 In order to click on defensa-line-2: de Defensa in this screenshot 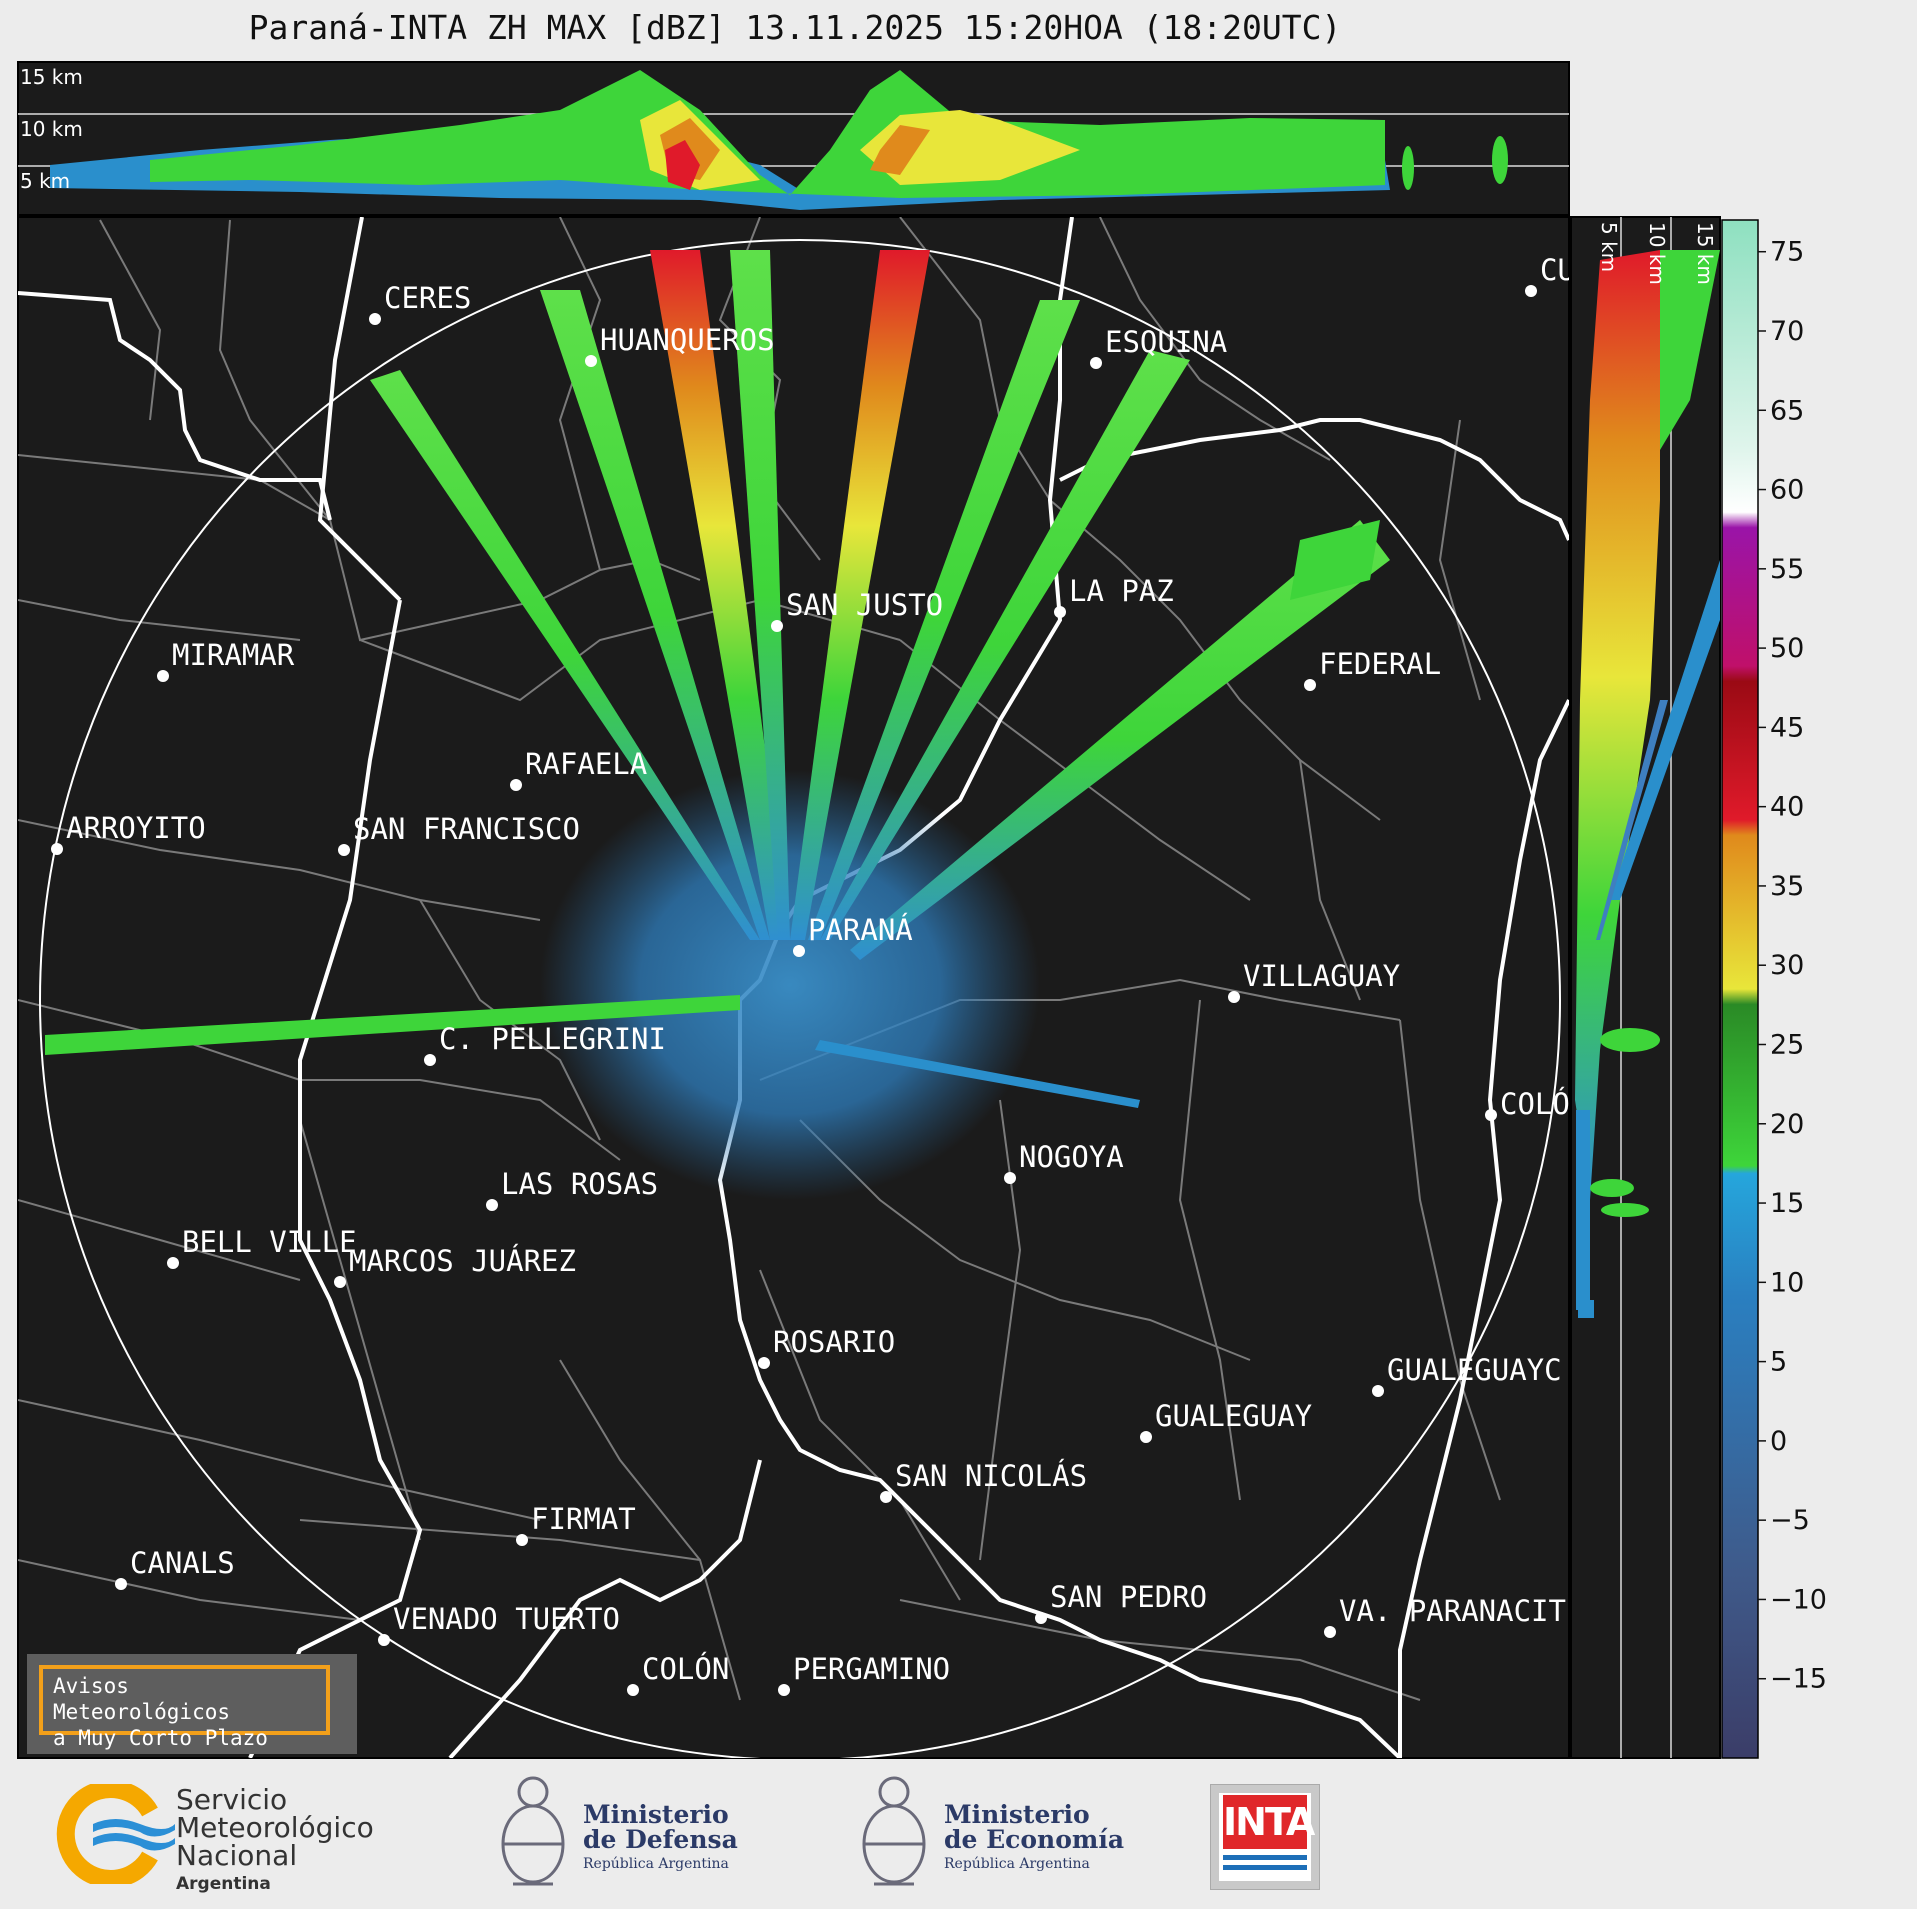, I will do `click(660, 1839)`.